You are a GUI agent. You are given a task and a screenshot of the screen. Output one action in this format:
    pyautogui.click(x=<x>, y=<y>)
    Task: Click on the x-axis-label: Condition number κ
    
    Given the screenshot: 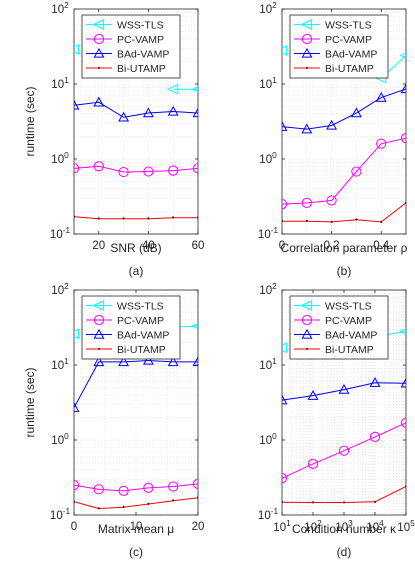 What is the action you would take?
    pyautogui.click(x=344, y=529)
    